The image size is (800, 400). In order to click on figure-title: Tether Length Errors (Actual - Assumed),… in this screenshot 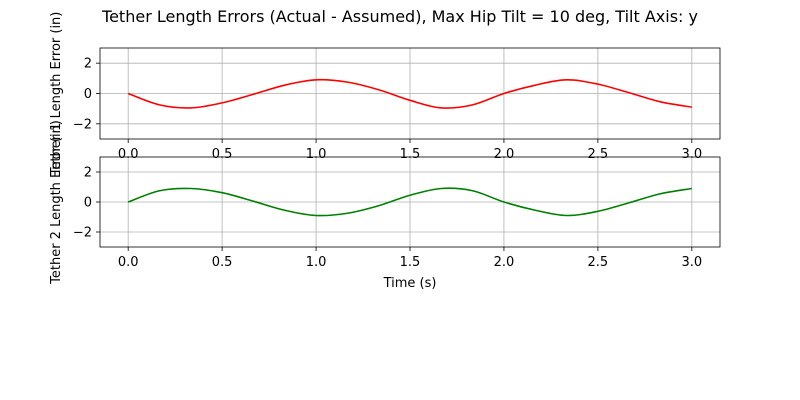, I will do `click(399, 16)`.